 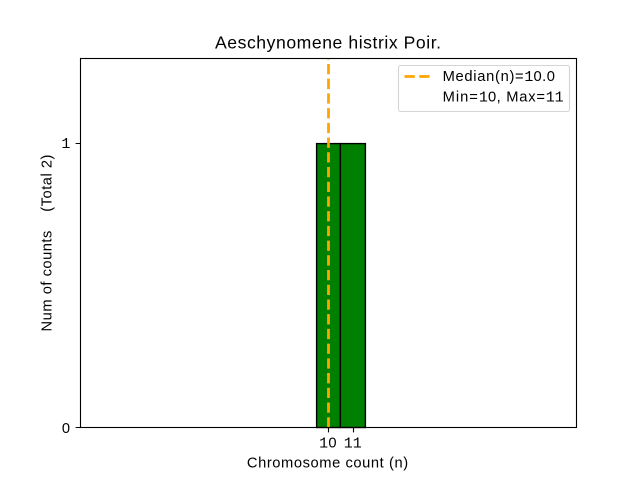 I want to click on svg-text: Aeschynomene histrix Poir., so click(x=328, y=42).